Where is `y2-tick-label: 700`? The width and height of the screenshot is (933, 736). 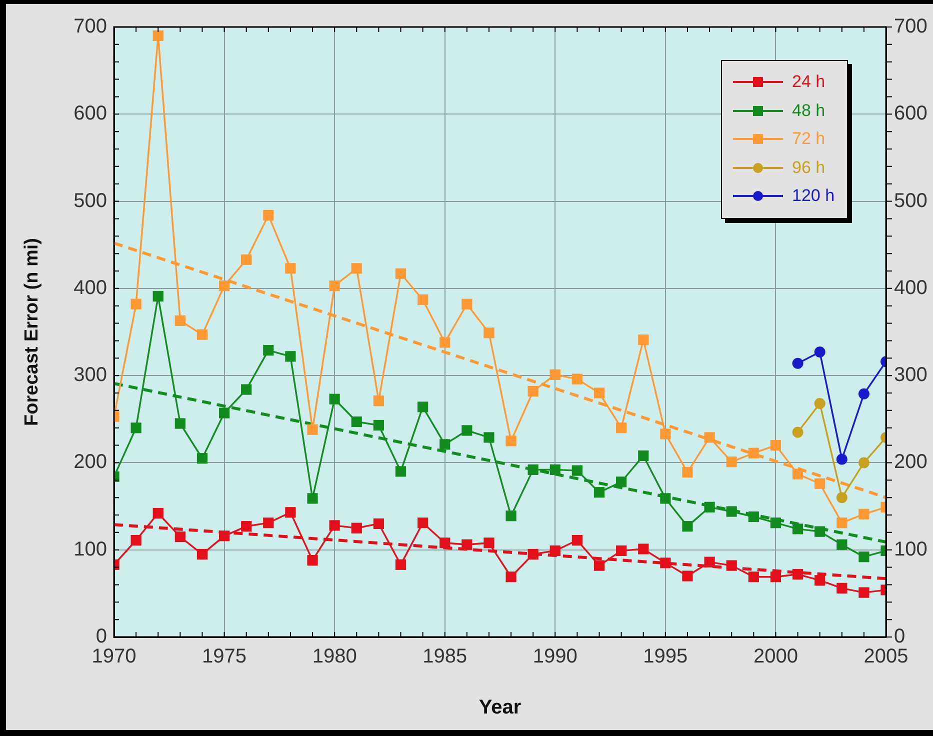 y2-tick-label: 700 is located at coordinates (911, 27).